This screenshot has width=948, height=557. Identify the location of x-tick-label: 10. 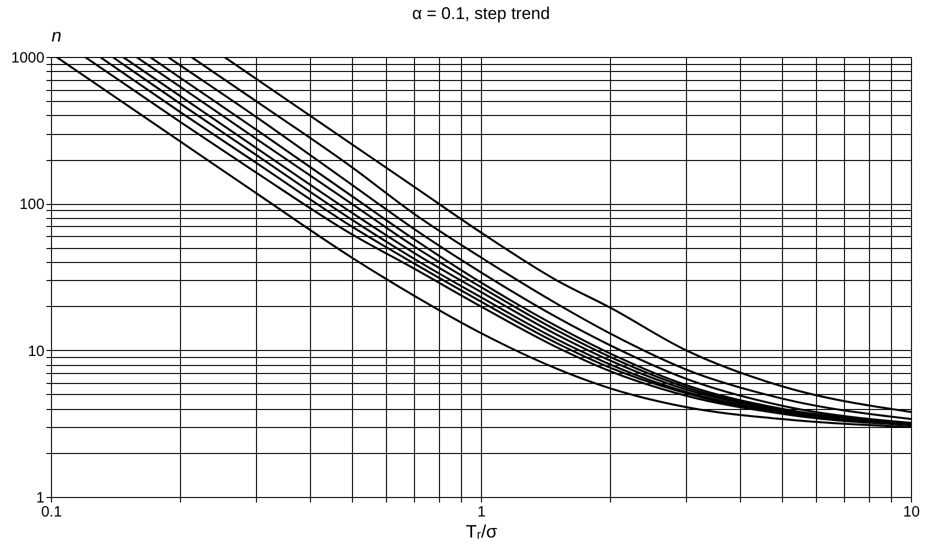
(911, 512).